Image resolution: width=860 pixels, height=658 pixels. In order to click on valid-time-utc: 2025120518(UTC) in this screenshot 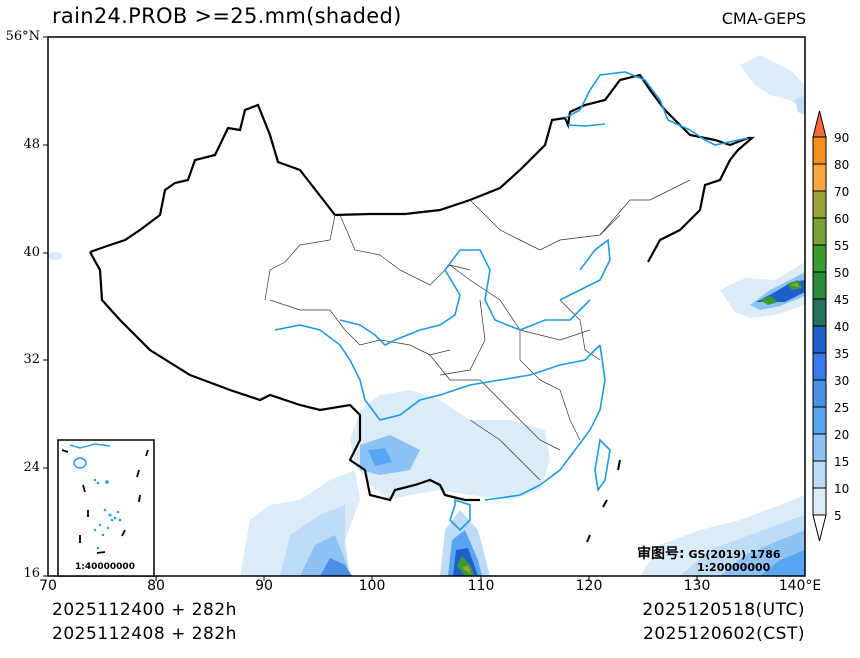, I will do `click(723, 610)`.